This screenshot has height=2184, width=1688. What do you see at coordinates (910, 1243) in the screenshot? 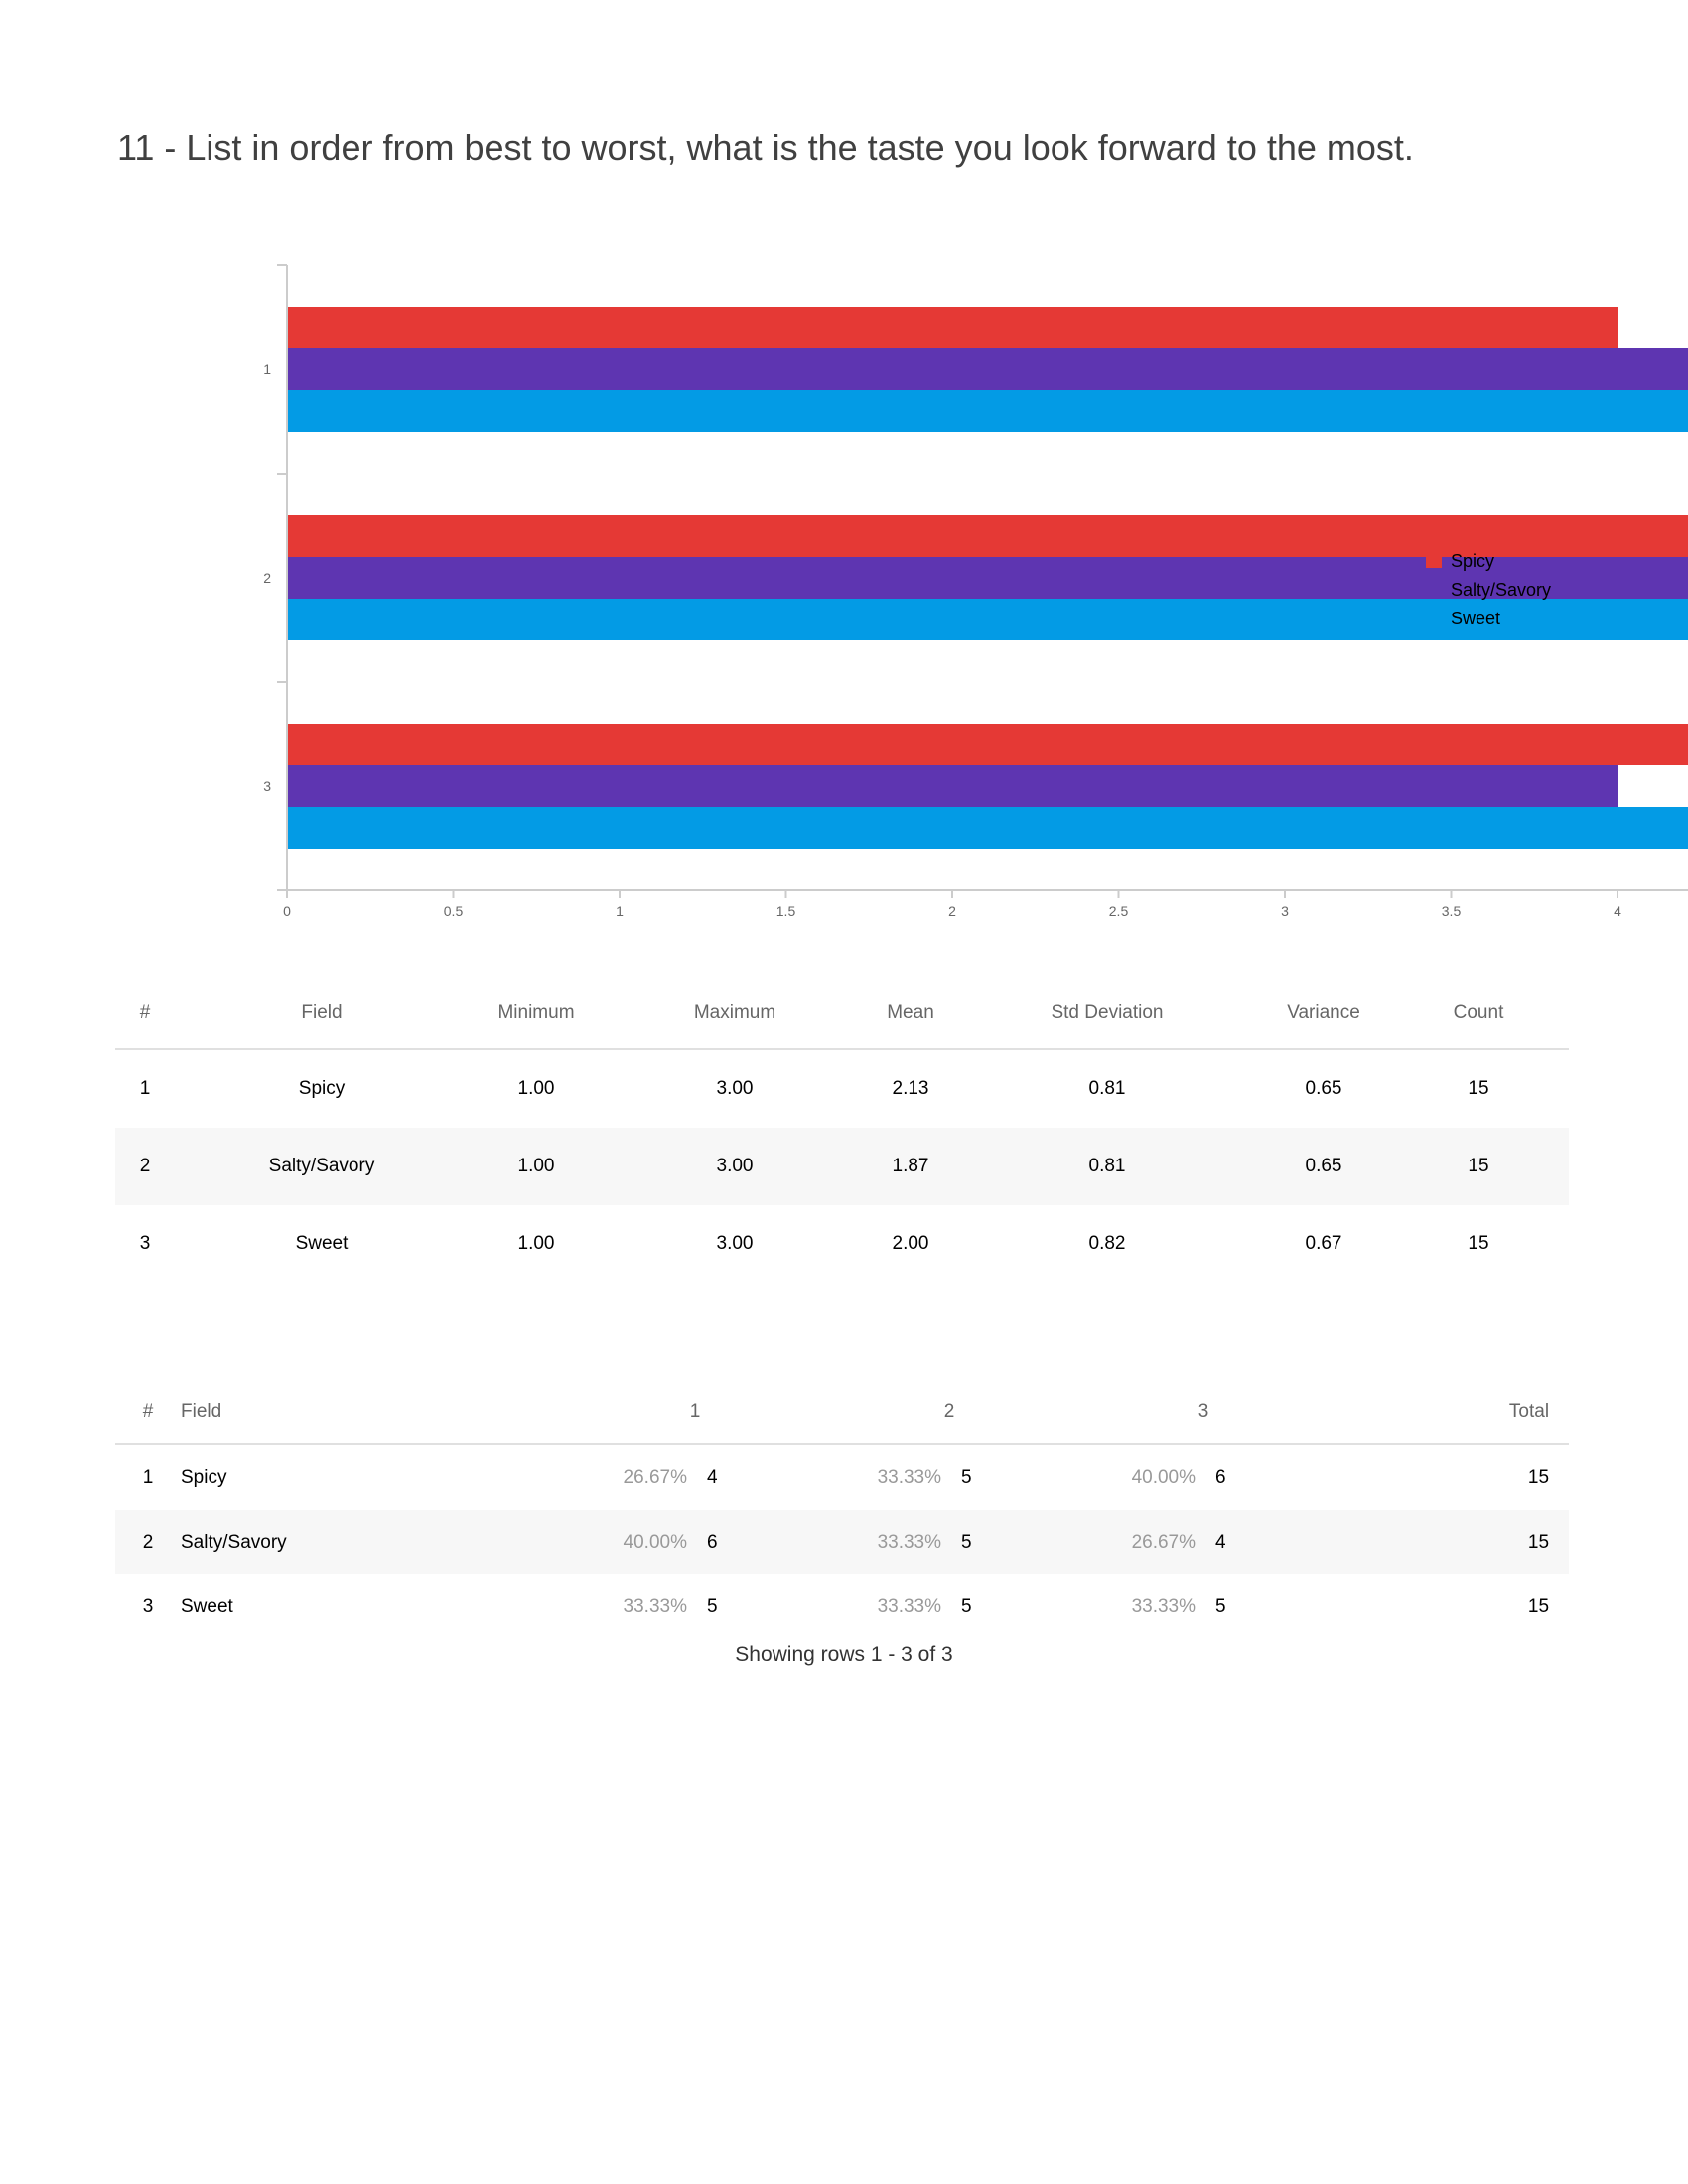
I see `stats-cell: 2.00` at bounding box center [910, 1243].